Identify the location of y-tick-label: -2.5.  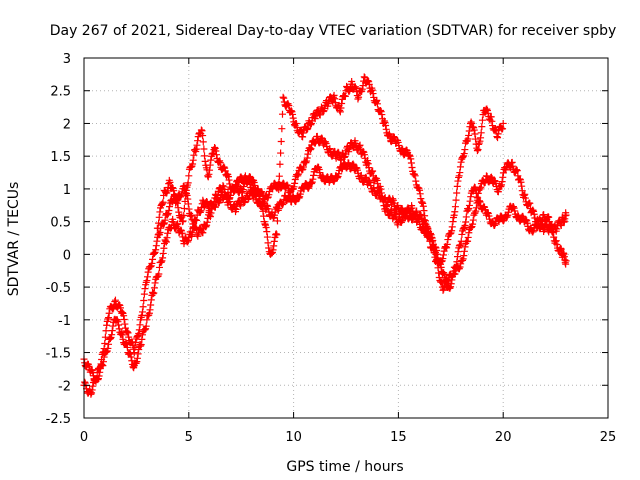
(58, 419).